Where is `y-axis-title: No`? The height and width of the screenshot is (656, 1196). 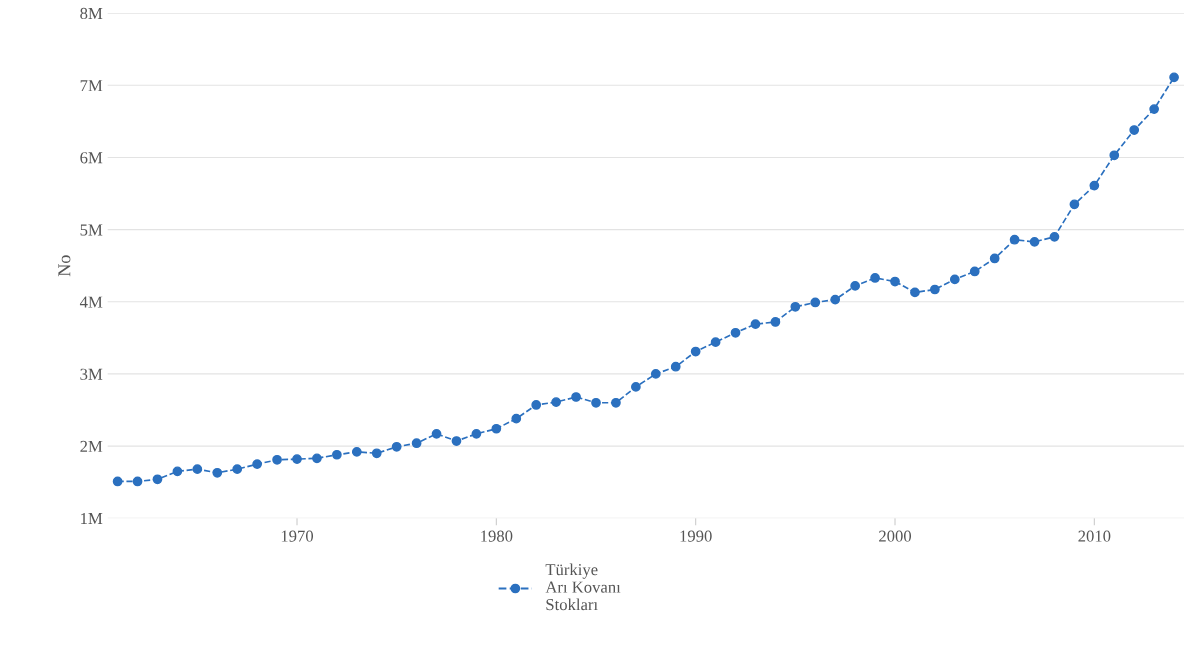
y-axis-title: No is located at coordinates (64, 266).